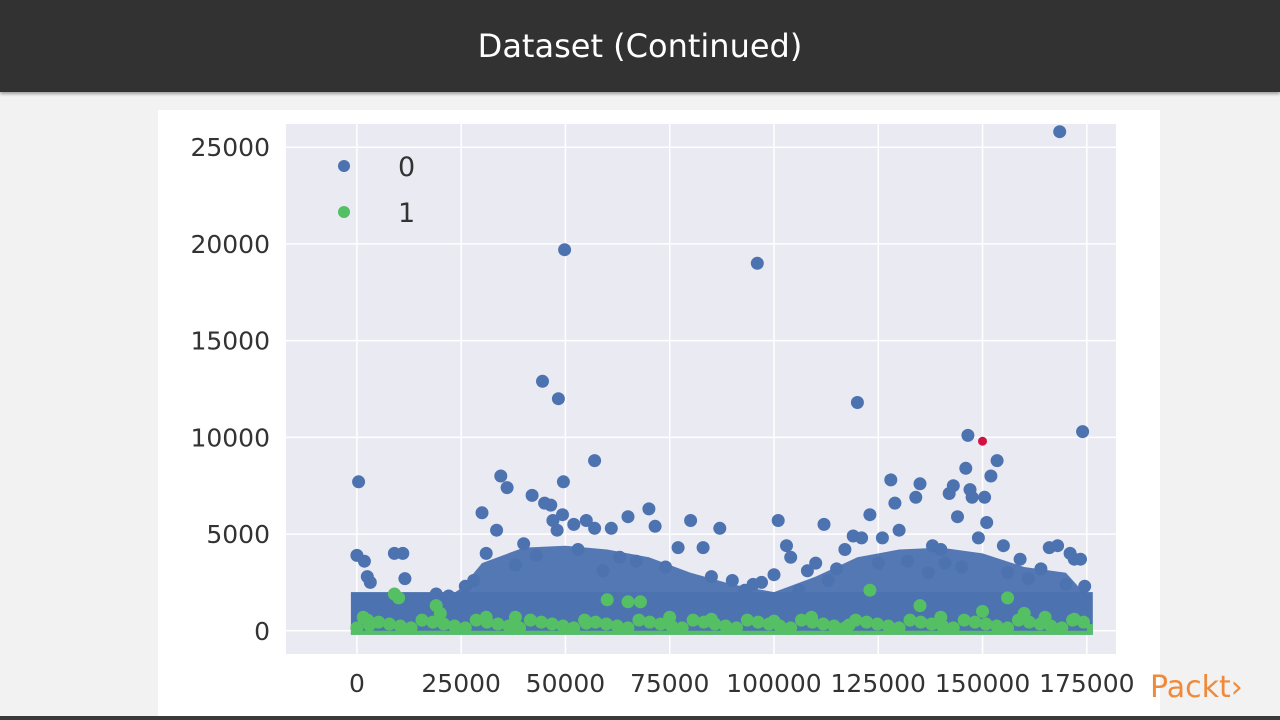 The image size is (1280, 720). Describe the element at coordinates (721, 588) in the screenshot. I see `series-0-dense-mass` at that location.